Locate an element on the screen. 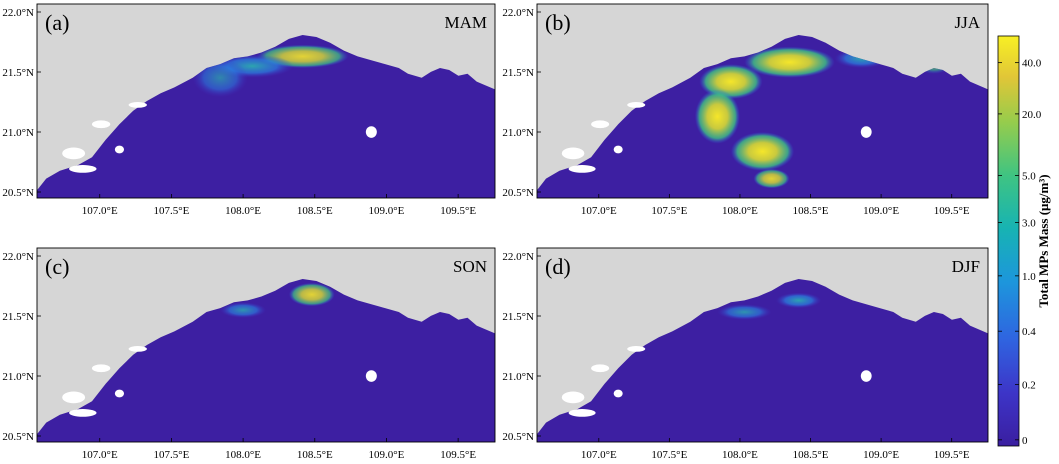 Image resolution: width=1059 pixels, height=464 pixels. colorbar-bar is located at coordinates (1008, 241).